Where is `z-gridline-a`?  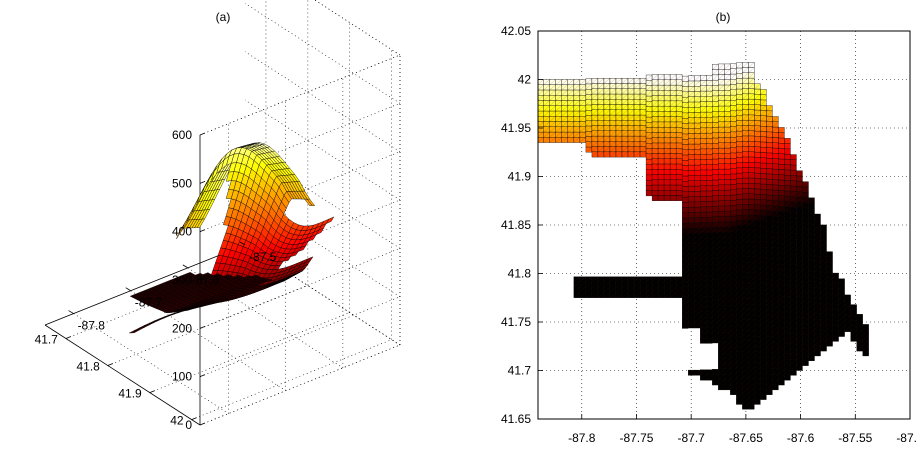 z-gridline-a is located at coordinates (322, 101).